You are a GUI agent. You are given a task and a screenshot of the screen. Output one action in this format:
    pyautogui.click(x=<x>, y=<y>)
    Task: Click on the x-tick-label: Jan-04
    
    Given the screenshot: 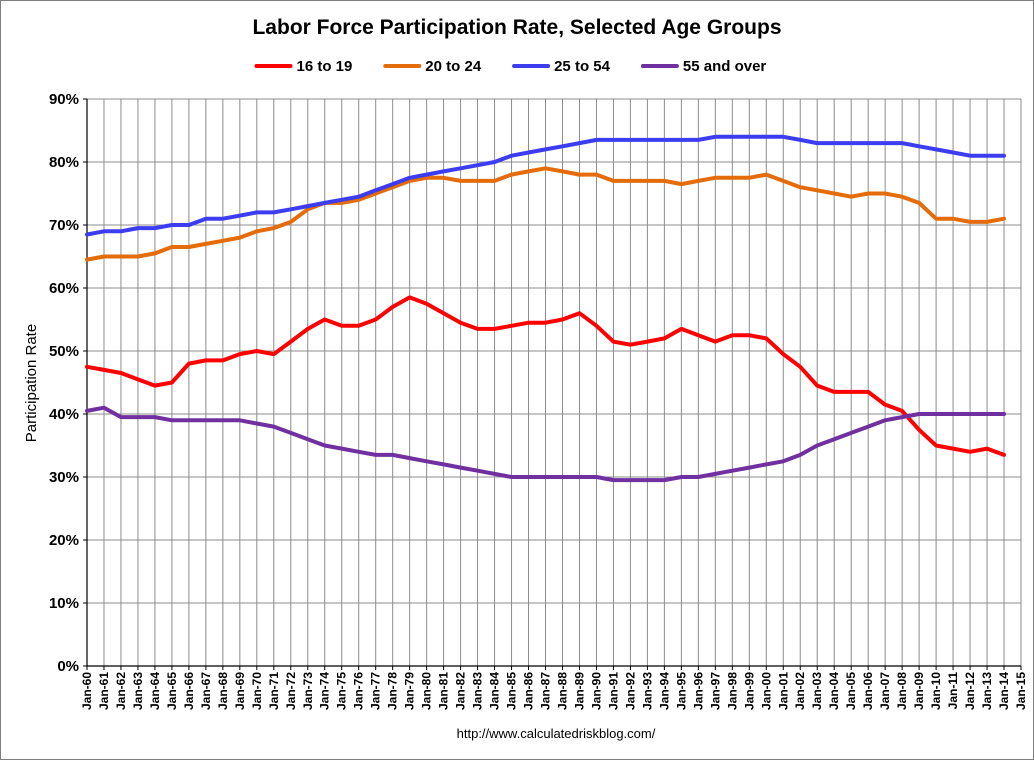 What is the action you would take?
    pyautogui.click(x=834, y=691)
    